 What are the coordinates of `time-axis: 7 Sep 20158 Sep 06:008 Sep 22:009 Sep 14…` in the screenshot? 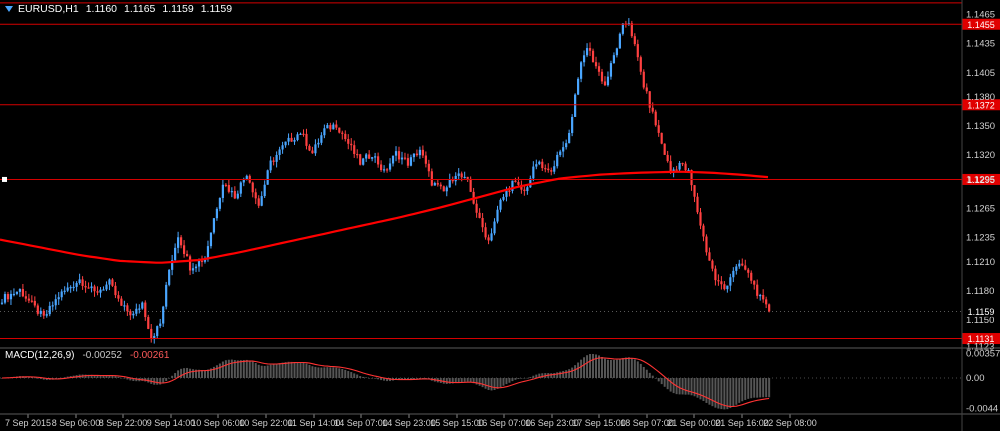 It's located at (411, 421).